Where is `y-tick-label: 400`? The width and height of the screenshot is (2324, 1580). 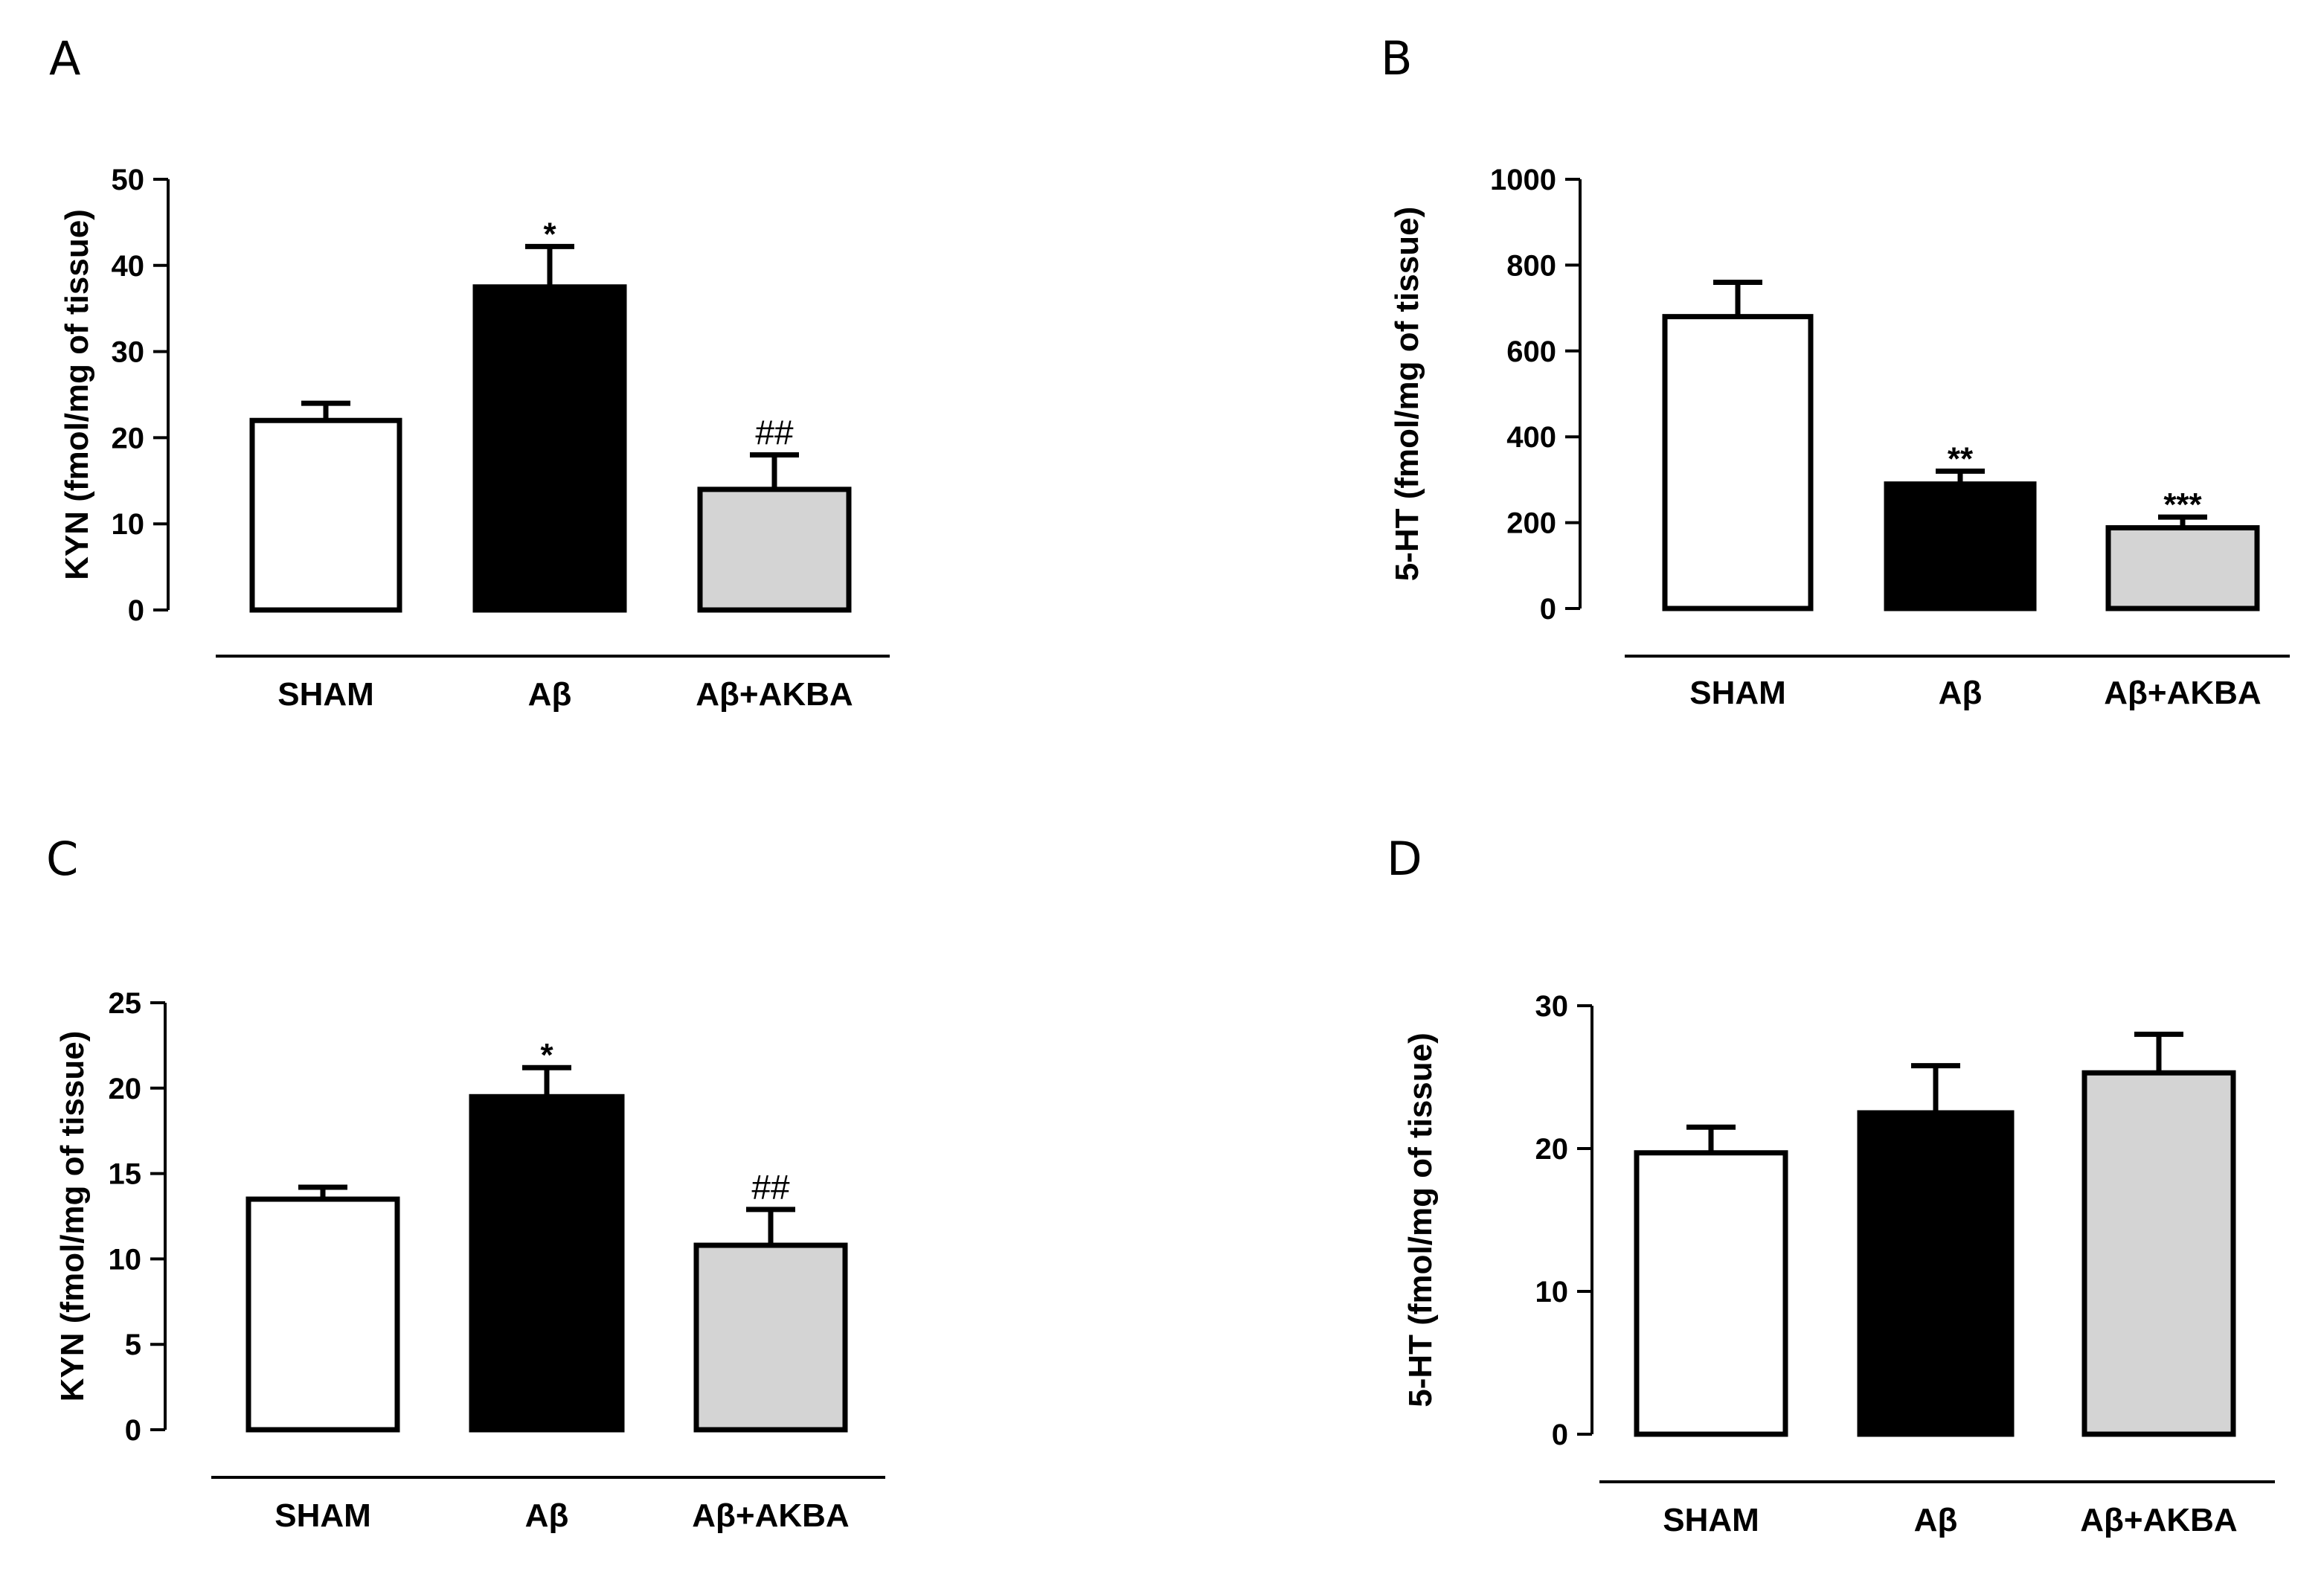 y-tick-label: 400 is located at coordinates (1531, 437).